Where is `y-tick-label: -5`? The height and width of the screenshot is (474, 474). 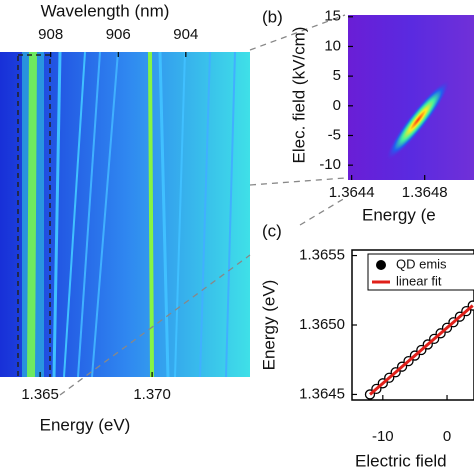 y-tick-label: -5 is located at coordinates (334, 134).